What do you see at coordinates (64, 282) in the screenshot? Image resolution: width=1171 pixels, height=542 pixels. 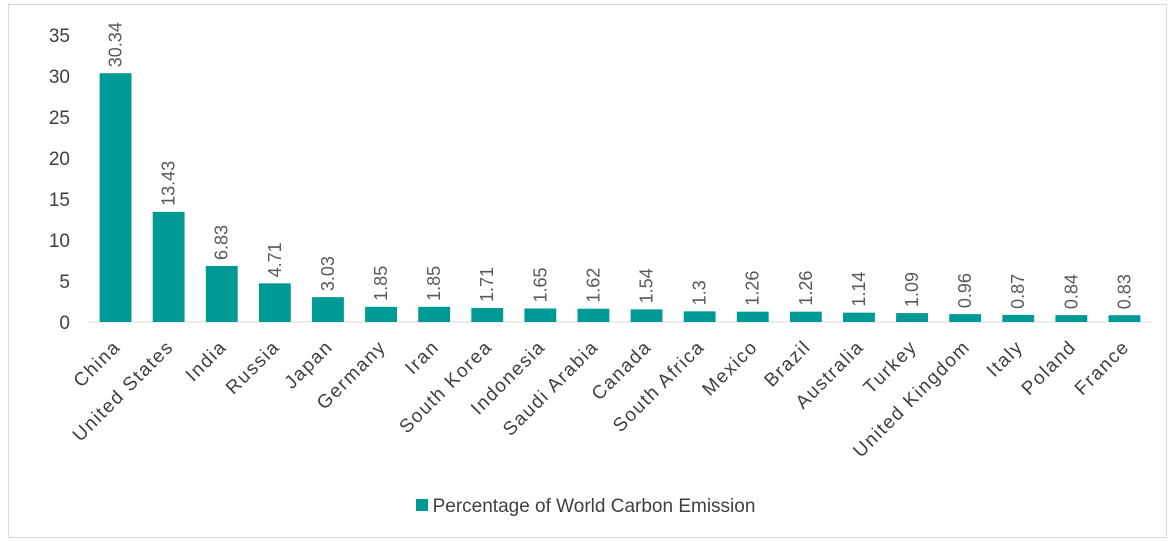 I see `y-tick-label: 5` at bounding box center [64, 282].